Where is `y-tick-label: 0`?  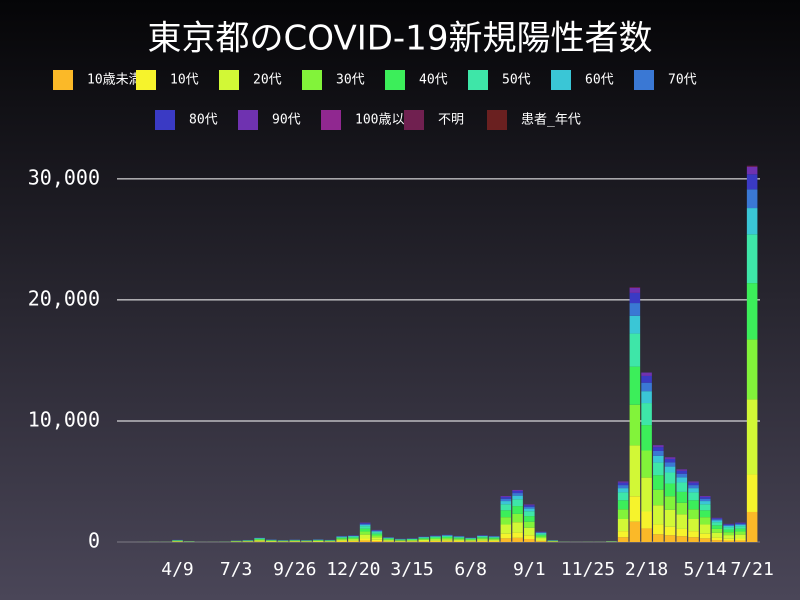
y-tick-label: 0 is located at coordinates (94, 541).